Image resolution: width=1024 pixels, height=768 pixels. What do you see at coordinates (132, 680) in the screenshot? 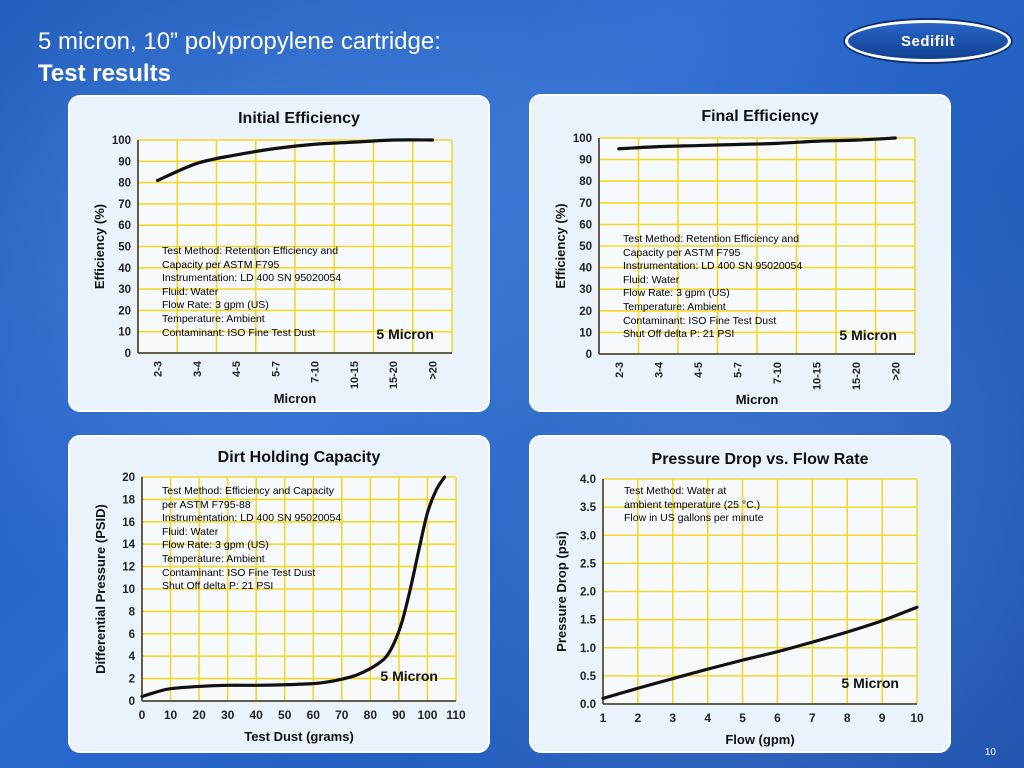
I see `y-tick-label: 2` at bounding box center [132, 680].